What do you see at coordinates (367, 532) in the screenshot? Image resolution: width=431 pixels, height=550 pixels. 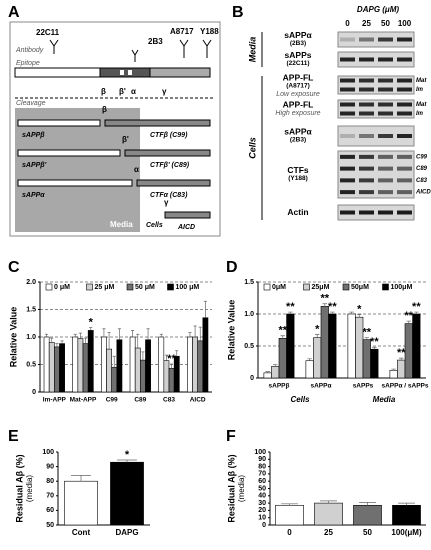 I see `x-tick-label: 50` at bounding box center [367, 532].